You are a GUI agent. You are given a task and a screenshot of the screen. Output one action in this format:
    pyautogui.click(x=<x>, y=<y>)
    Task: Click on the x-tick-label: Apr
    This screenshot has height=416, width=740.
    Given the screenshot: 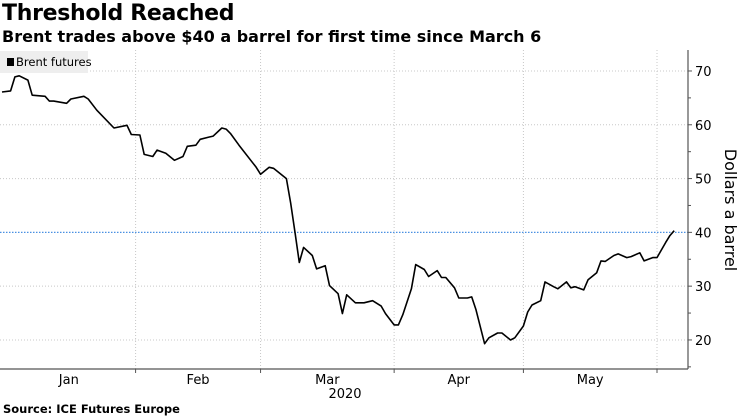 What is the action you would take?
    pyautogui.click(x=459, y=380)
    